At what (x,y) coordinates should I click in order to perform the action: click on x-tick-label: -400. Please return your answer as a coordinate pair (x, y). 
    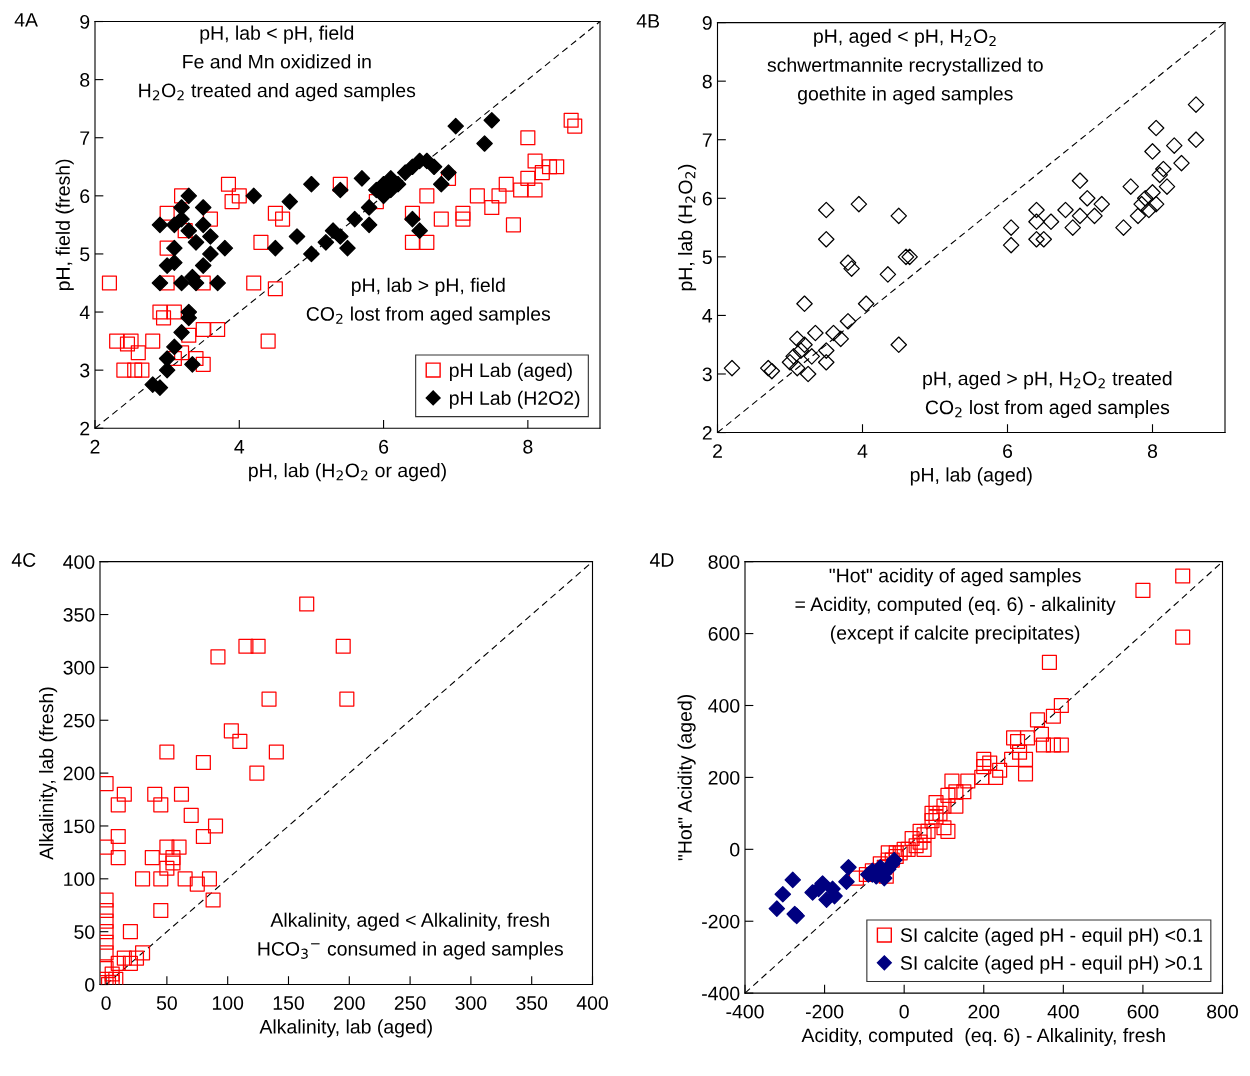
    Looking at the image, I should click on (745, 1011).